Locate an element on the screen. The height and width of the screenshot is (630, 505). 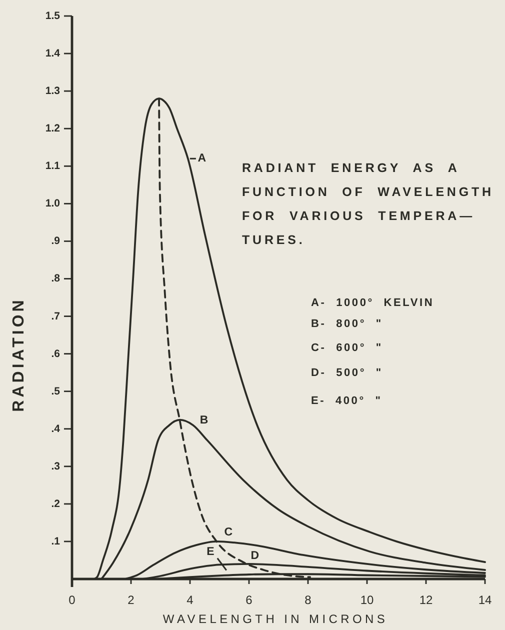
y-tick-label: .6 is located at coordinates (55, 354).